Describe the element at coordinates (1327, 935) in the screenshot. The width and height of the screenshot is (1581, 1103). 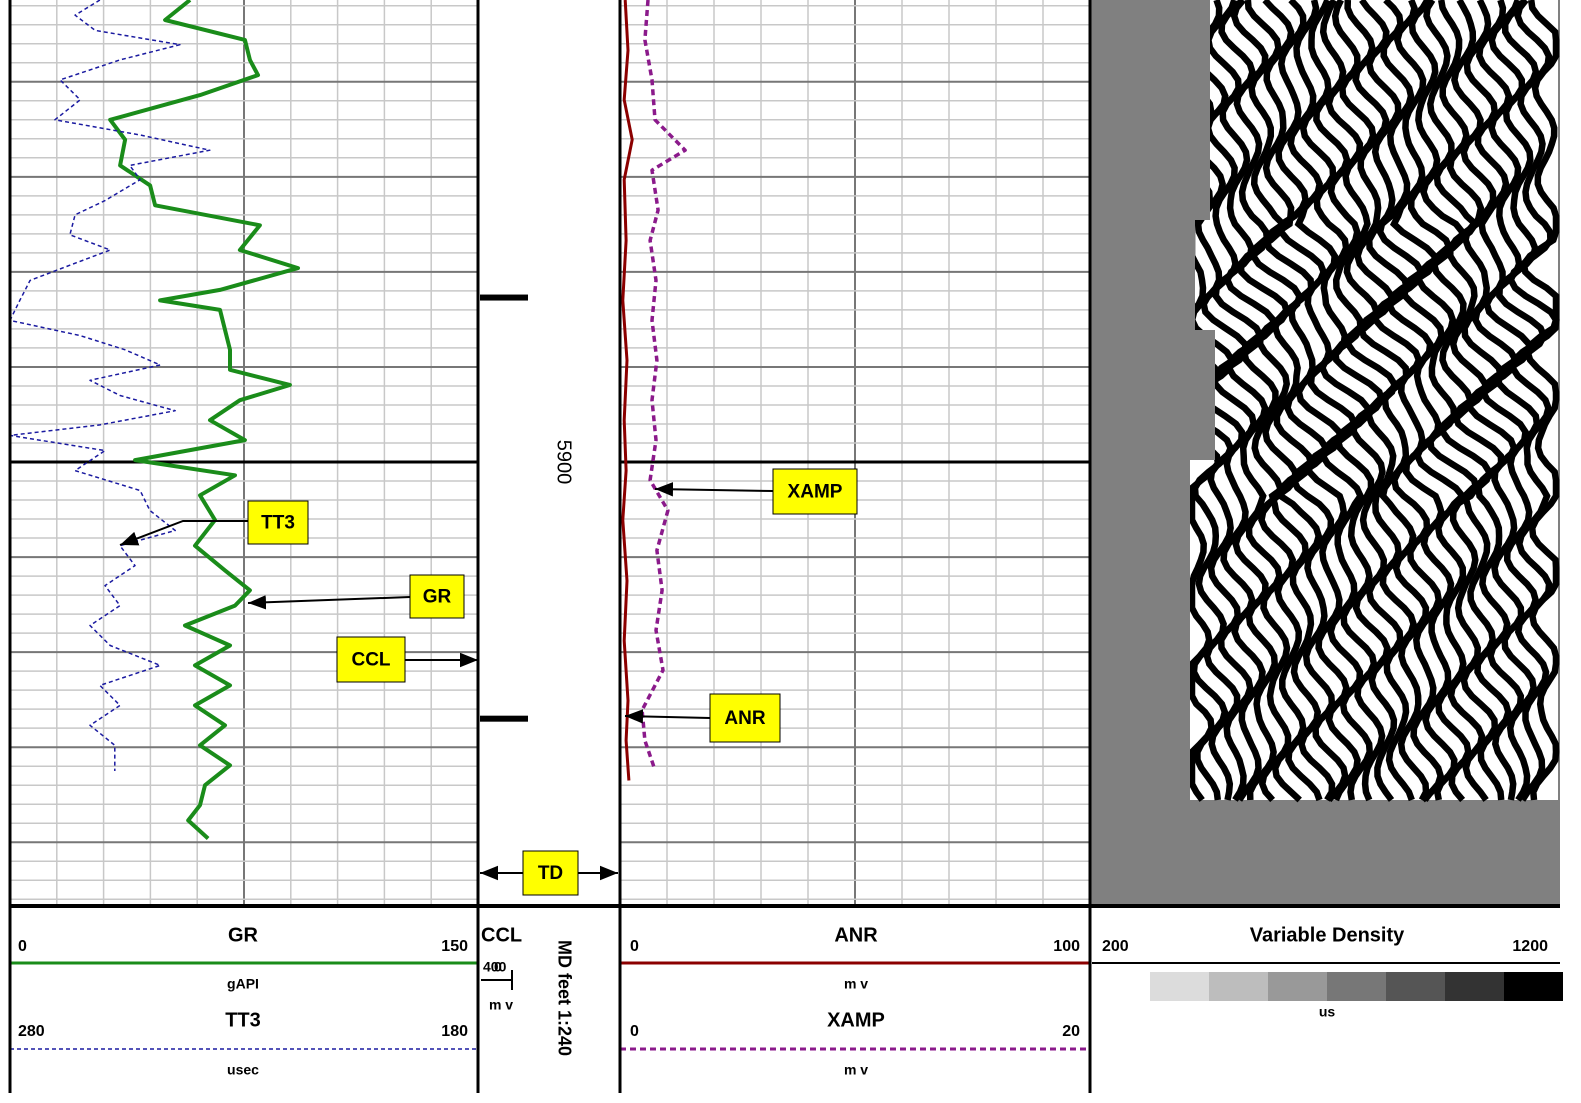
I see `curve-name: Variable Density` at that location.